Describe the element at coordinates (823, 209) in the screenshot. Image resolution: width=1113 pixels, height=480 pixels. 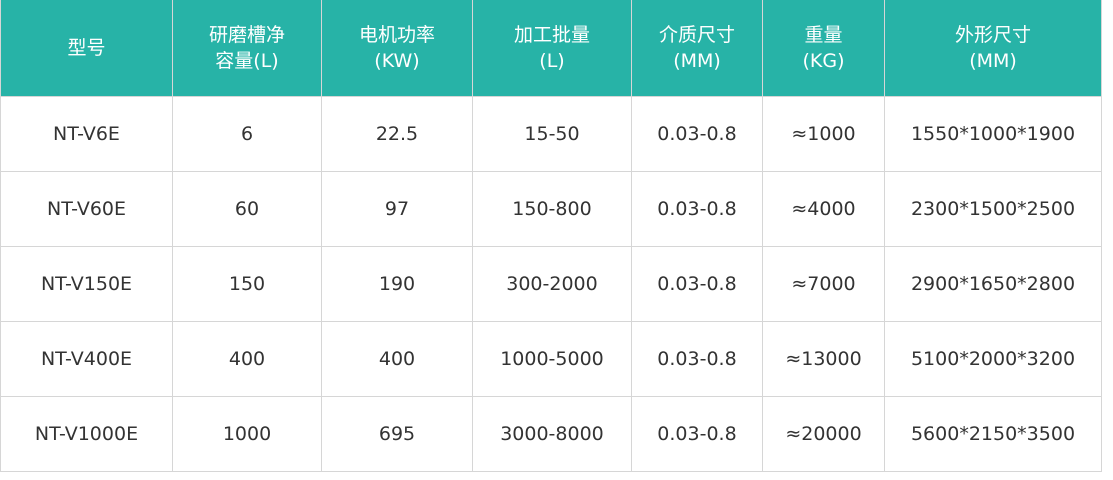
I see `table-cell: ≈4000` at that location.